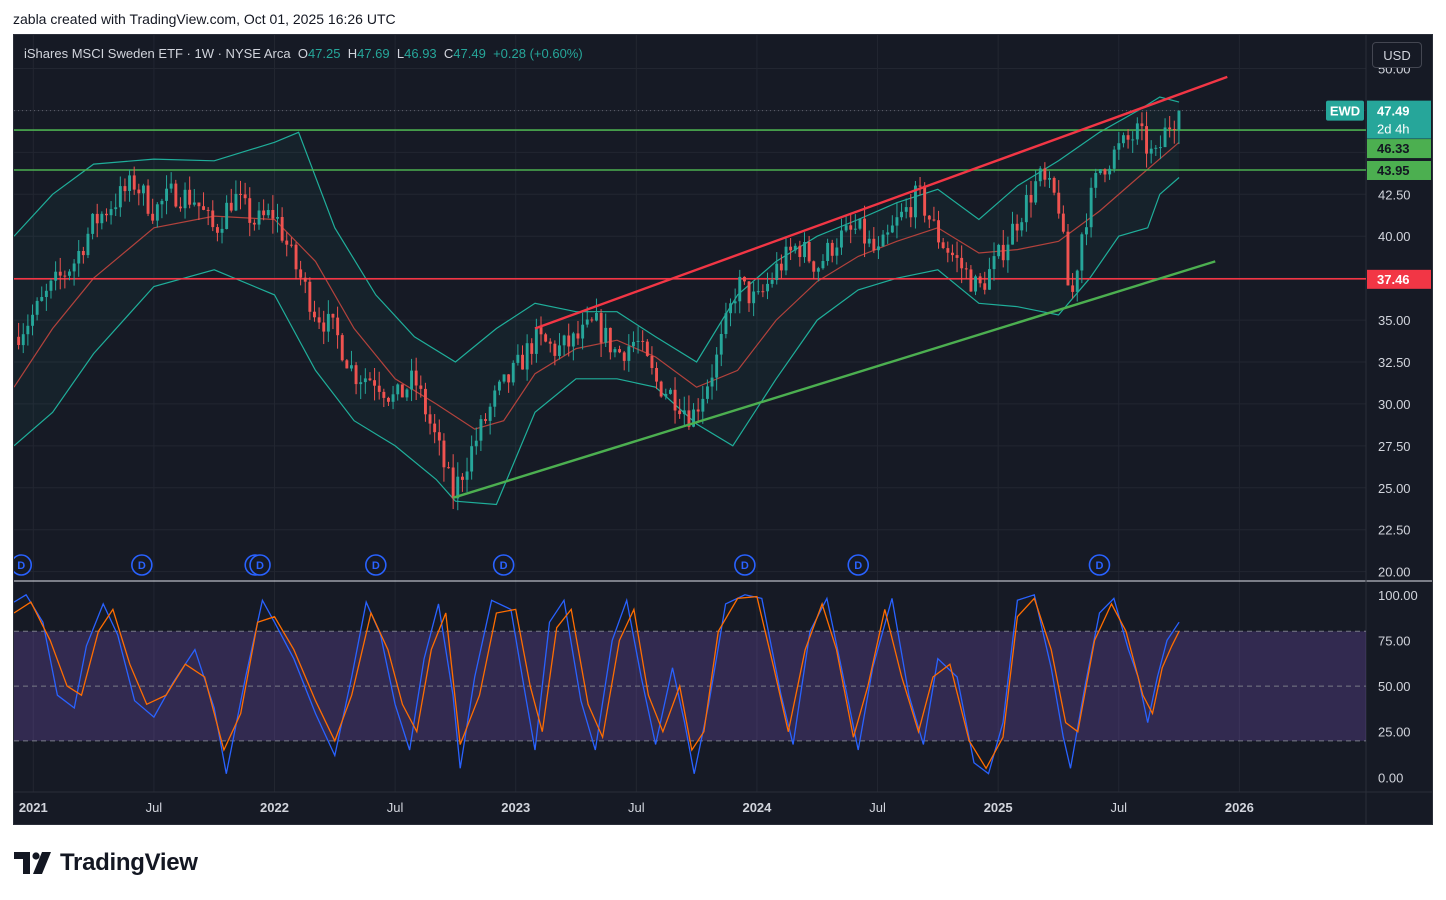  Describe the element at coordinates (1394, 362) in the screenshot. I see `price-tick-label: 32.50` at that location.